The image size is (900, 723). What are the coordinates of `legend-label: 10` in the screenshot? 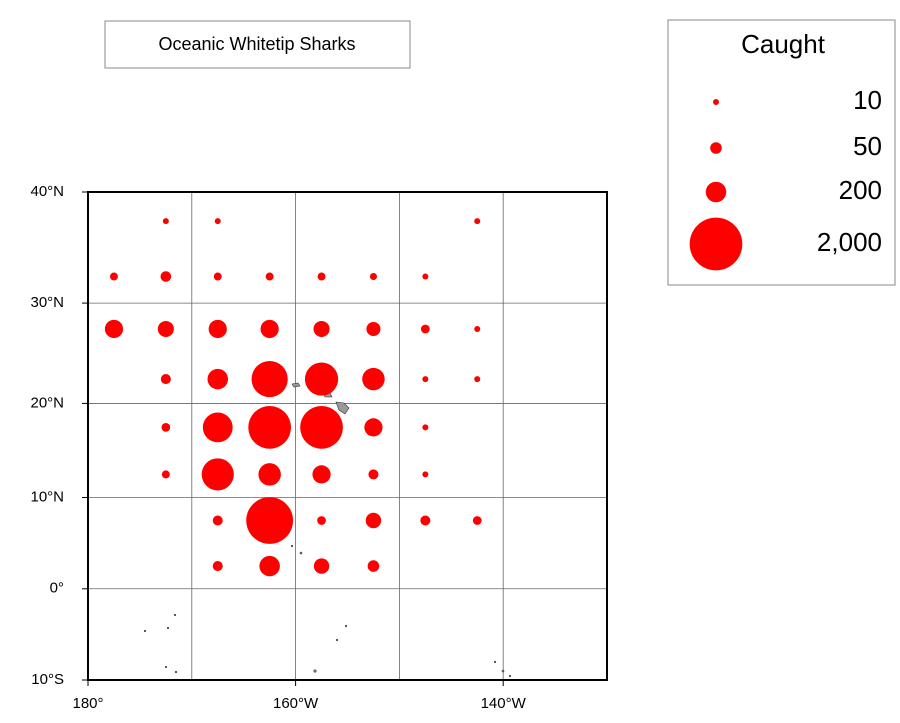 It's located at (867, 100).